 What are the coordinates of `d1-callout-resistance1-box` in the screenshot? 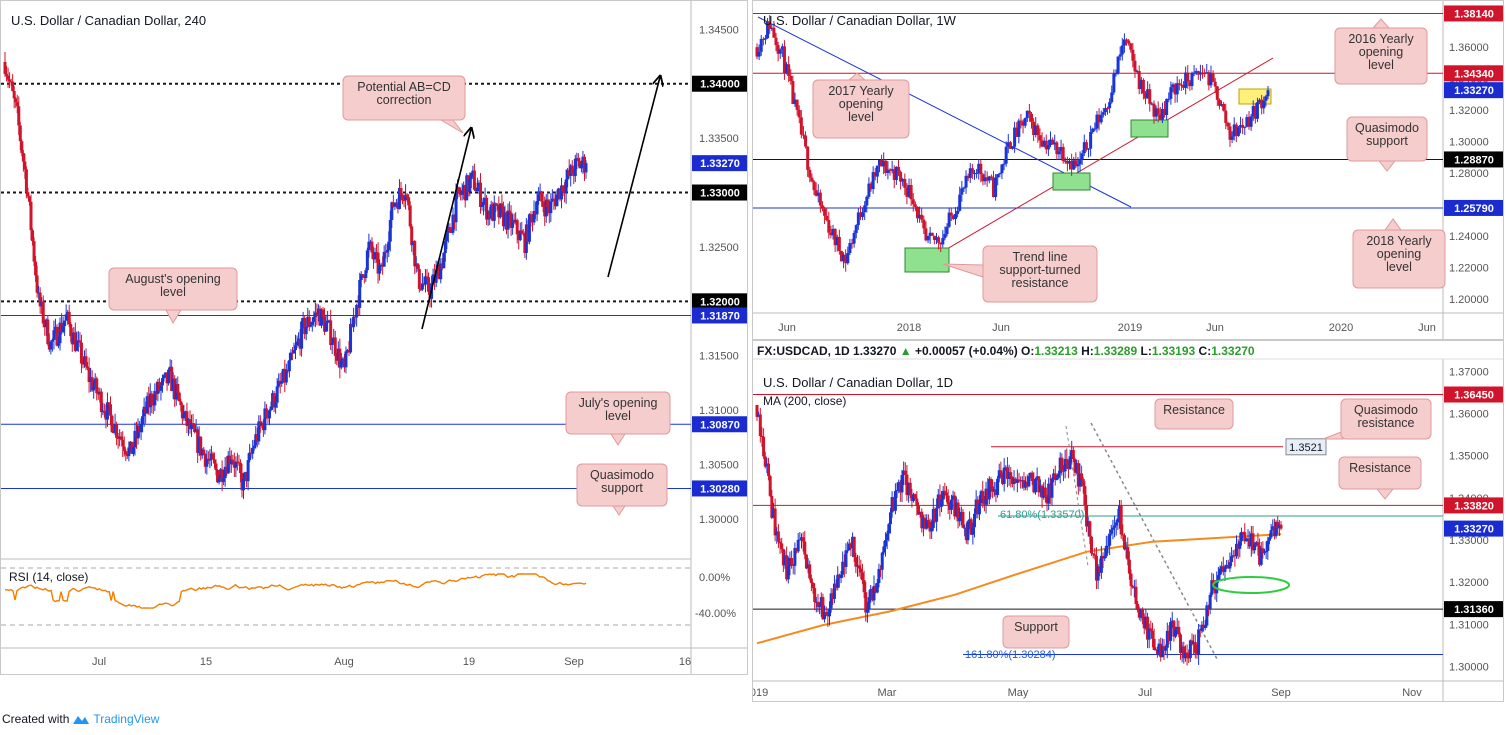 It's located at (1194, 414).